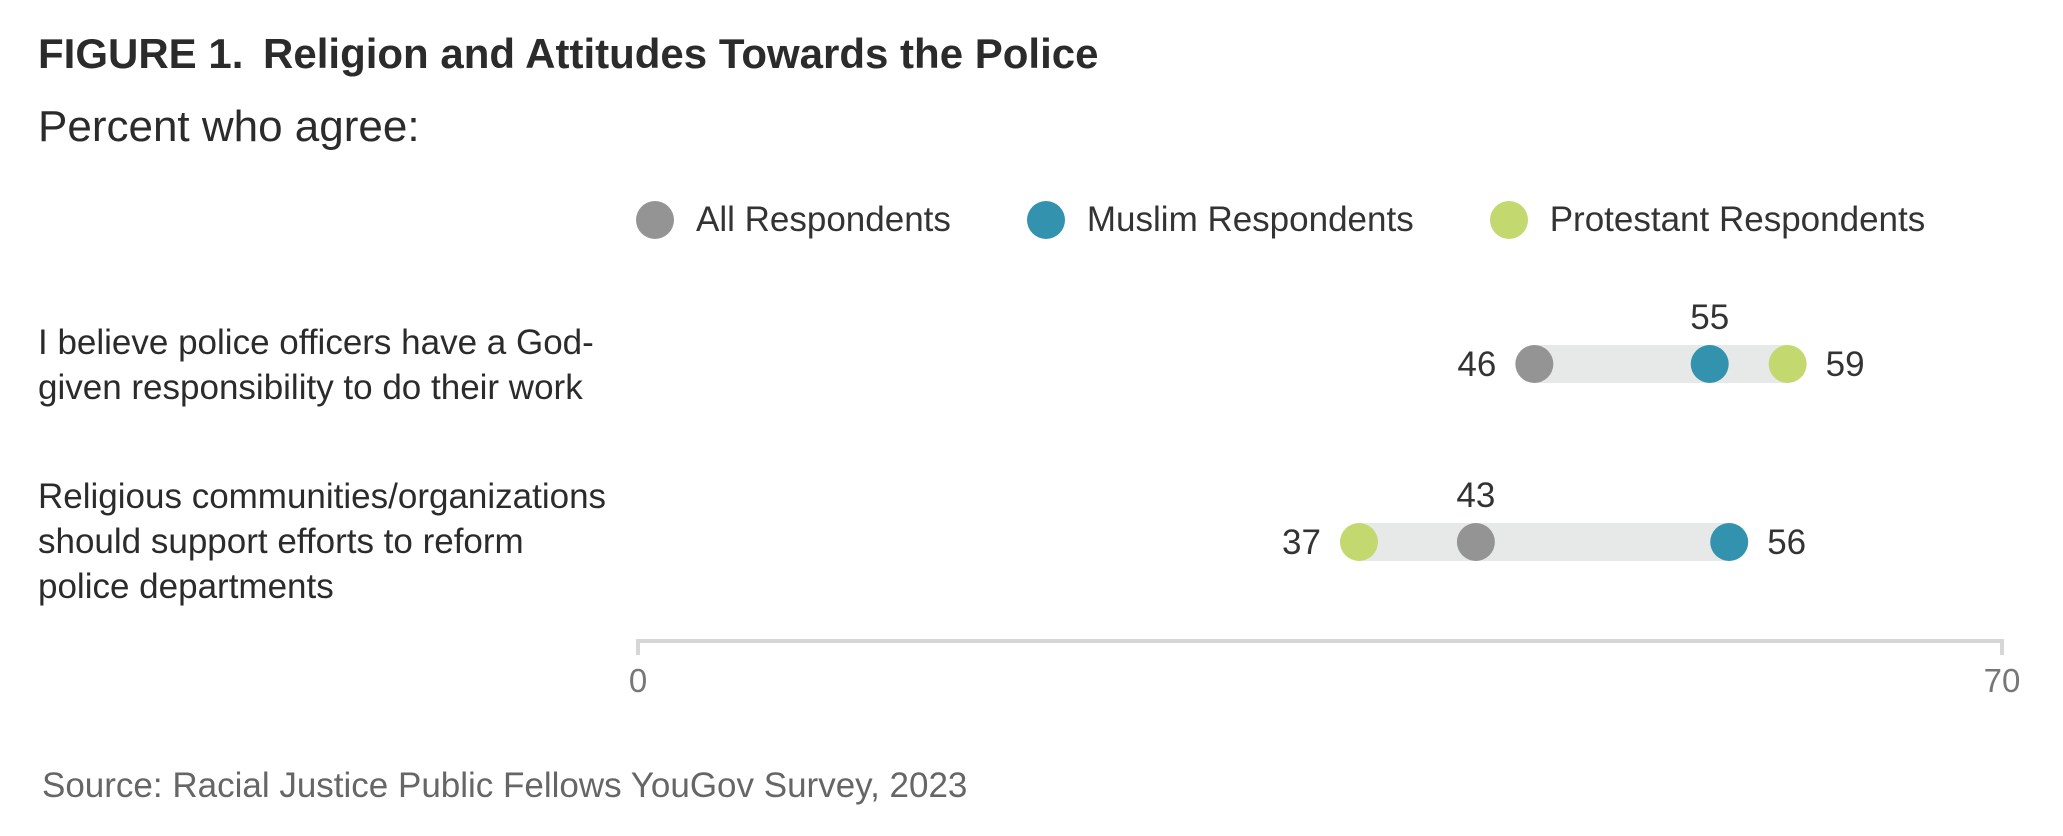 Image resolution: width=2063 pixels, height=836 pixels. I want to click on row-label-1-line-1: I believe police officers have a God-, so click(316, 342).